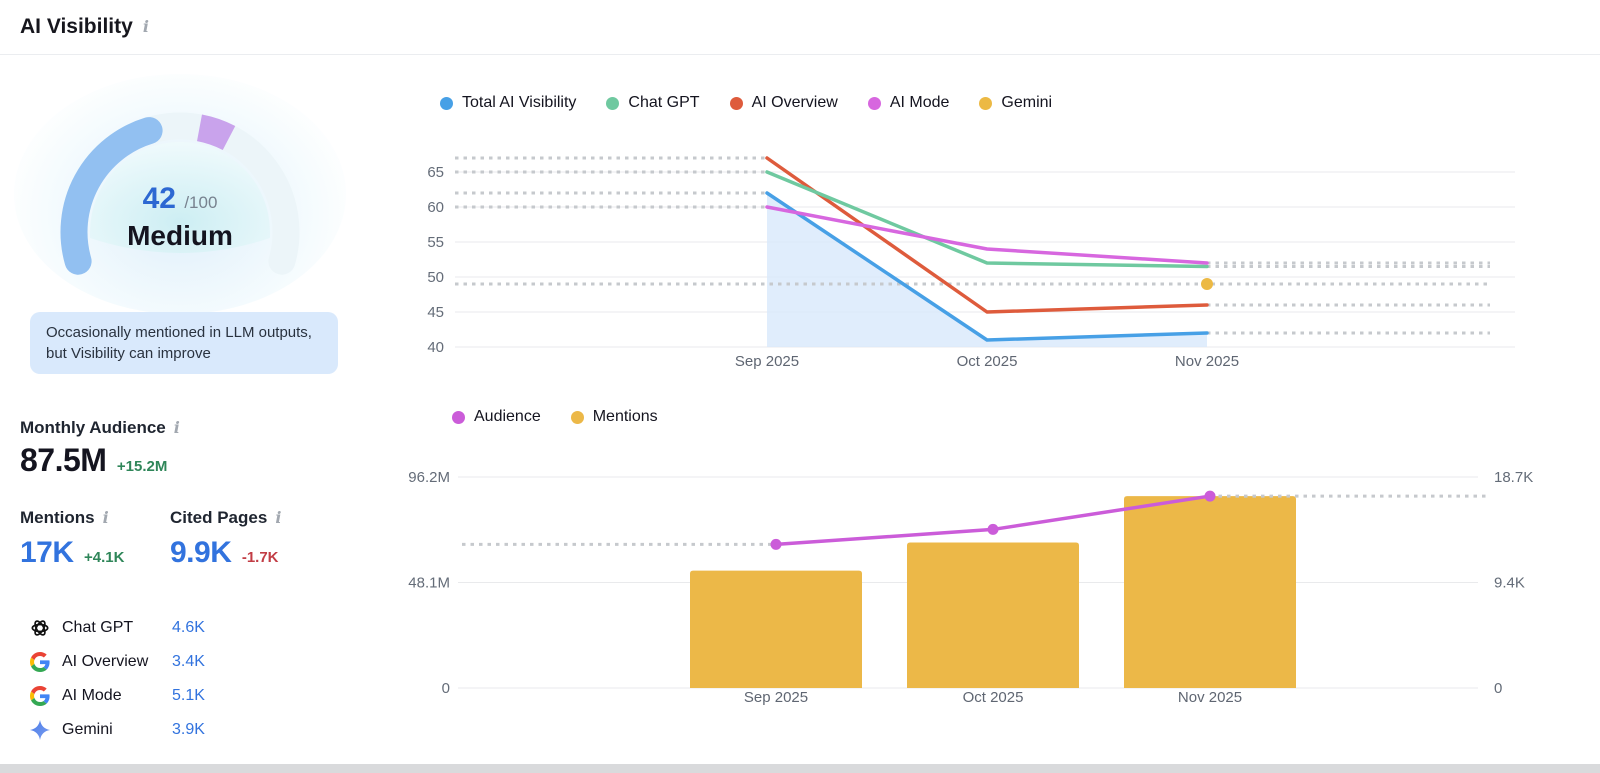  I want to click on legend-label: AI Overview, so click(794, 102).